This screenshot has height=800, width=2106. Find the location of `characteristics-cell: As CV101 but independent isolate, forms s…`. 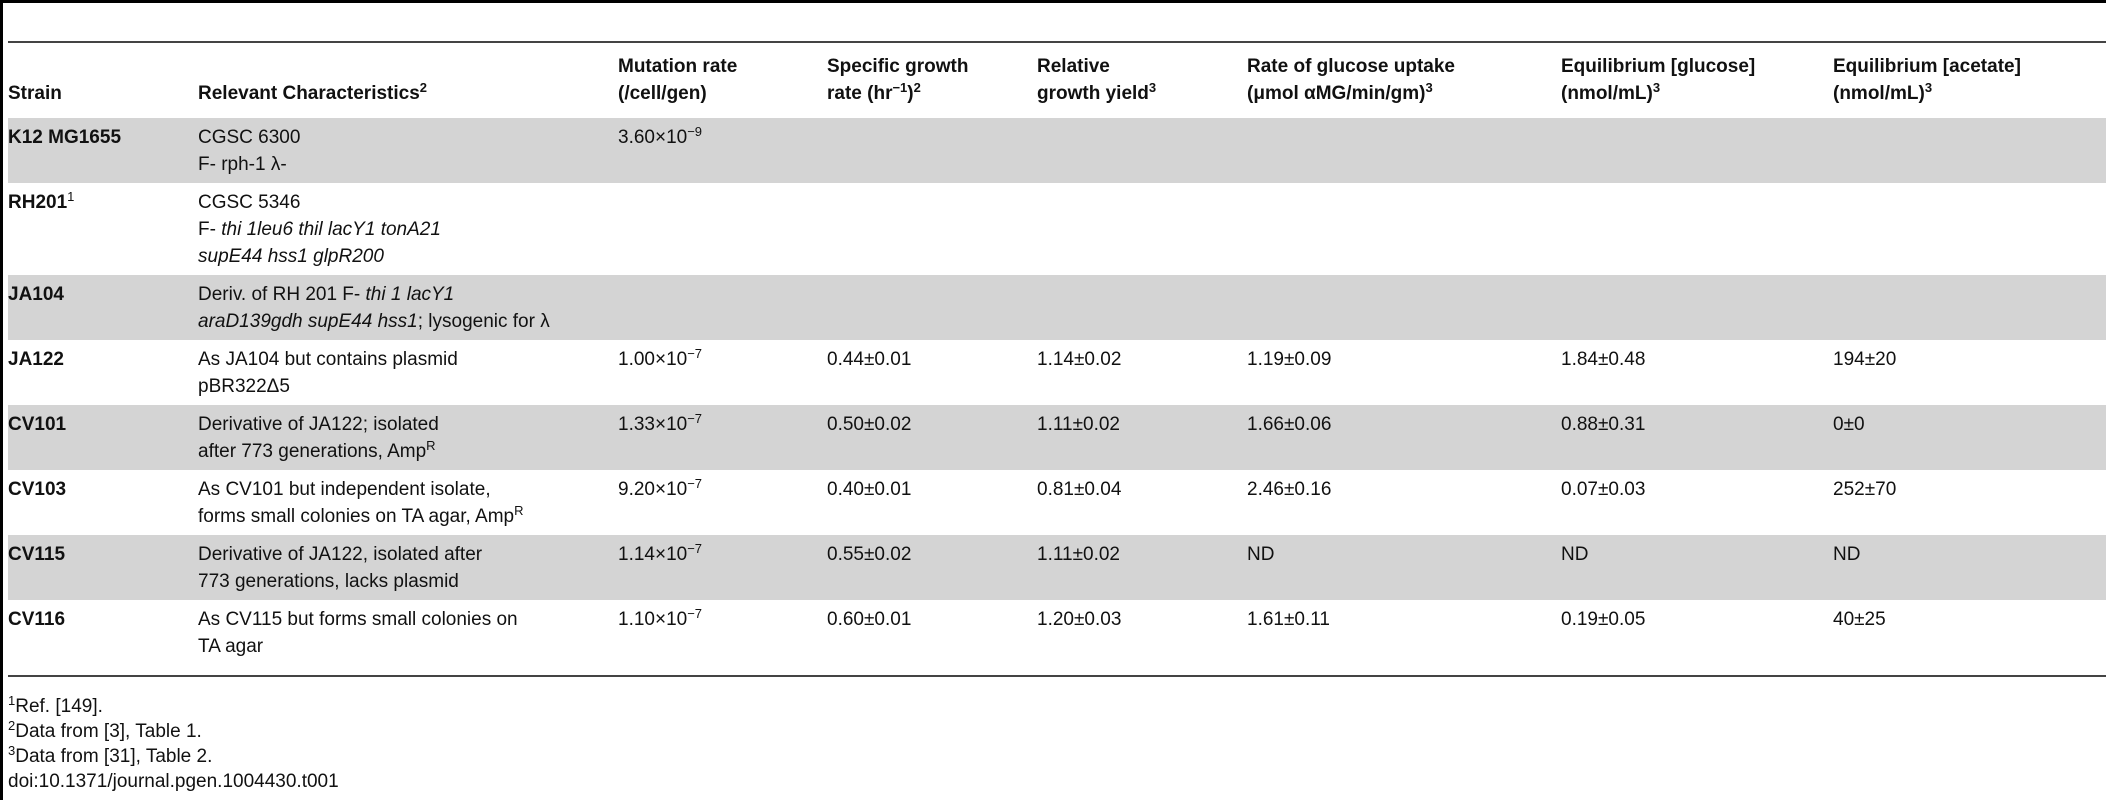

characteristics-cell: As CV101 but independent isolate, forms s… is located at coordinates (361, 503).